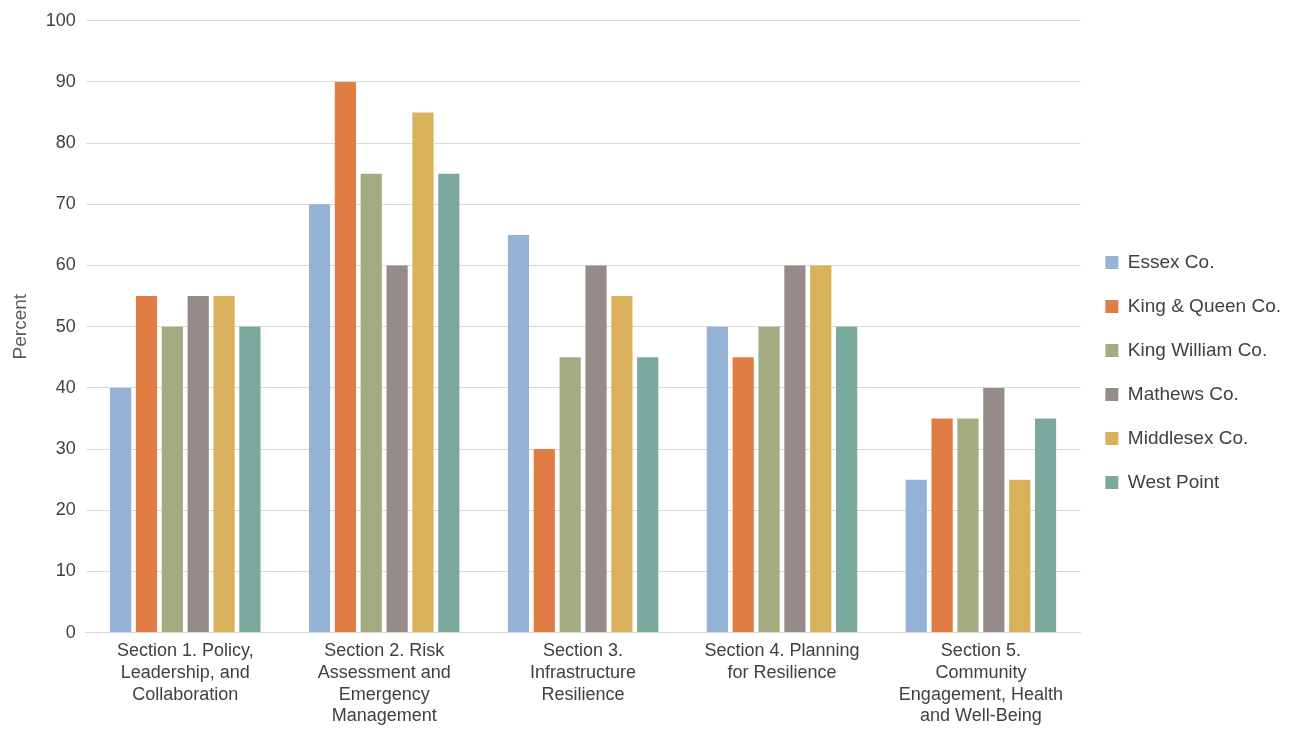 The height and width of the screenshot is (735, 1301). I want to click on legend-label: Mathews Co., so click(1183, 393).